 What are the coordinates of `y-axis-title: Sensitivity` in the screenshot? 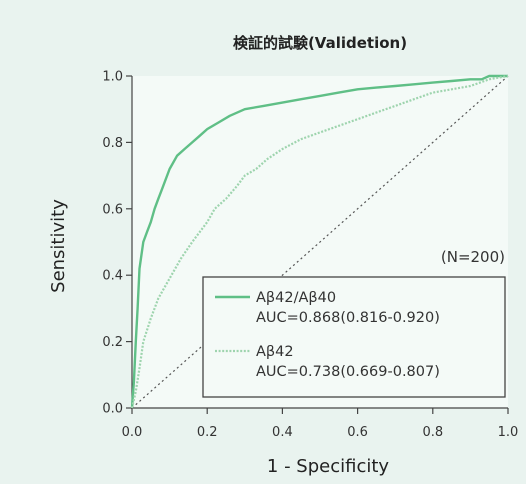 It's located at (58, 246).